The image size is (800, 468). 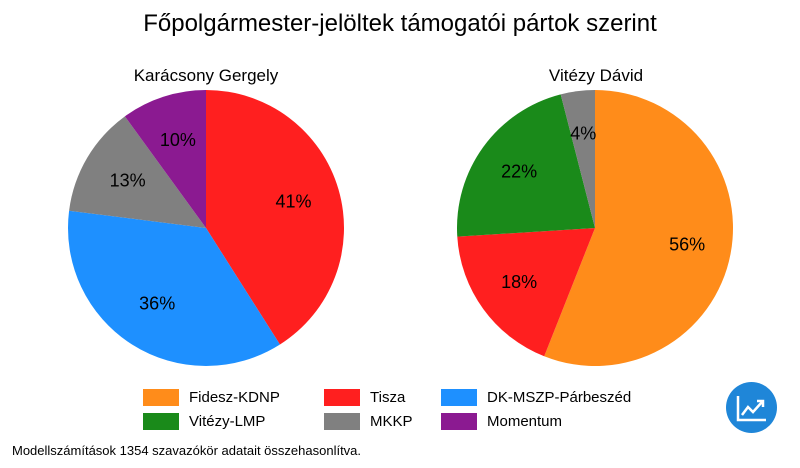 What do you see at coordinates (596, 75) in the screenshot?
I see `right-pie-title: Vitézy Dávid` at bounding box center [596, 75].